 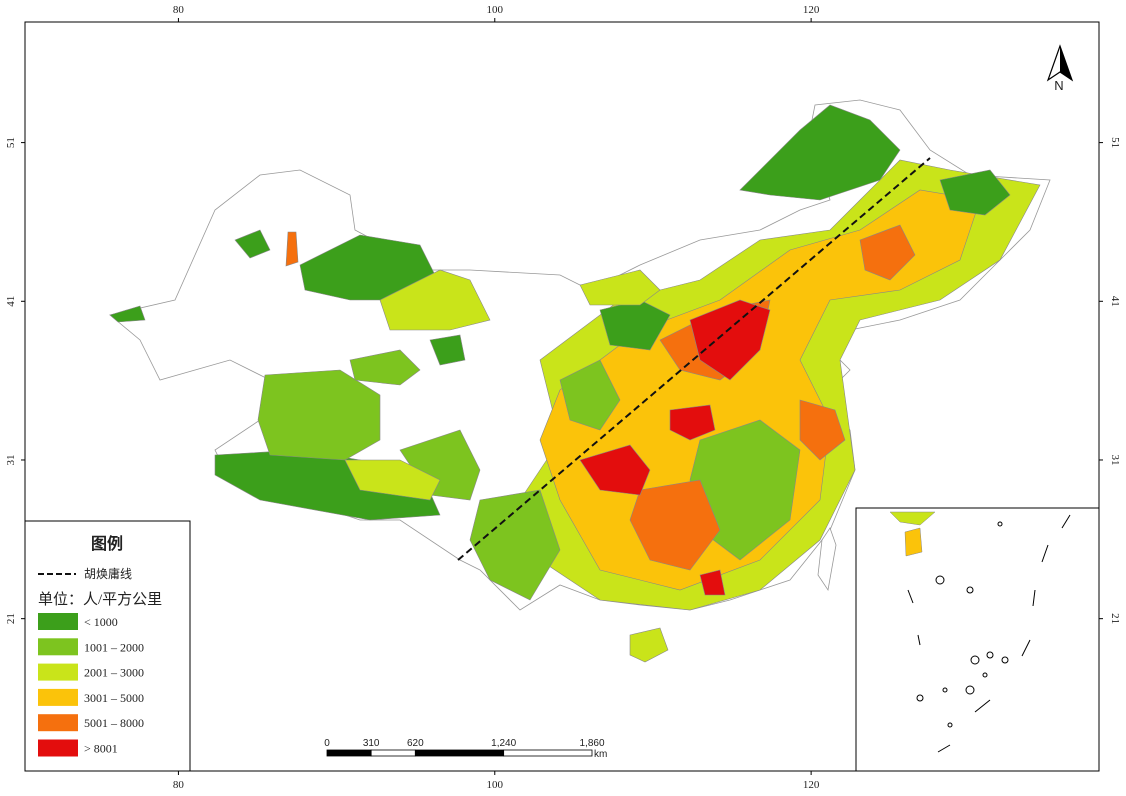 I want to click on north-label: N, so click(x=1058, y=85).